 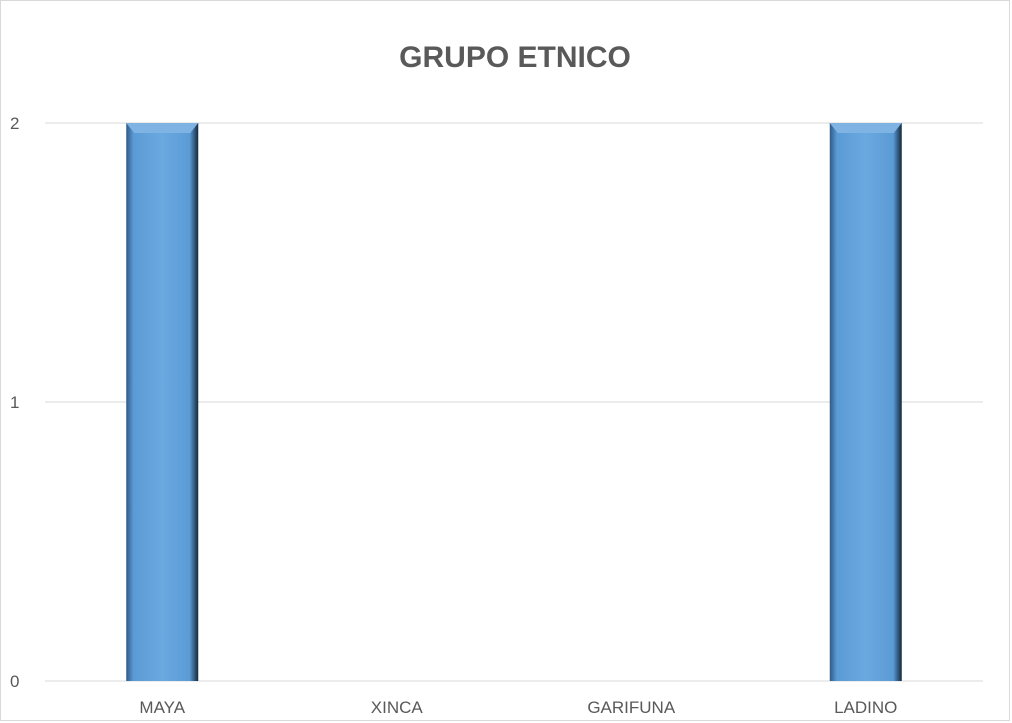 I want to click on x-category-label: XINCA, so click(x=397, y=707).